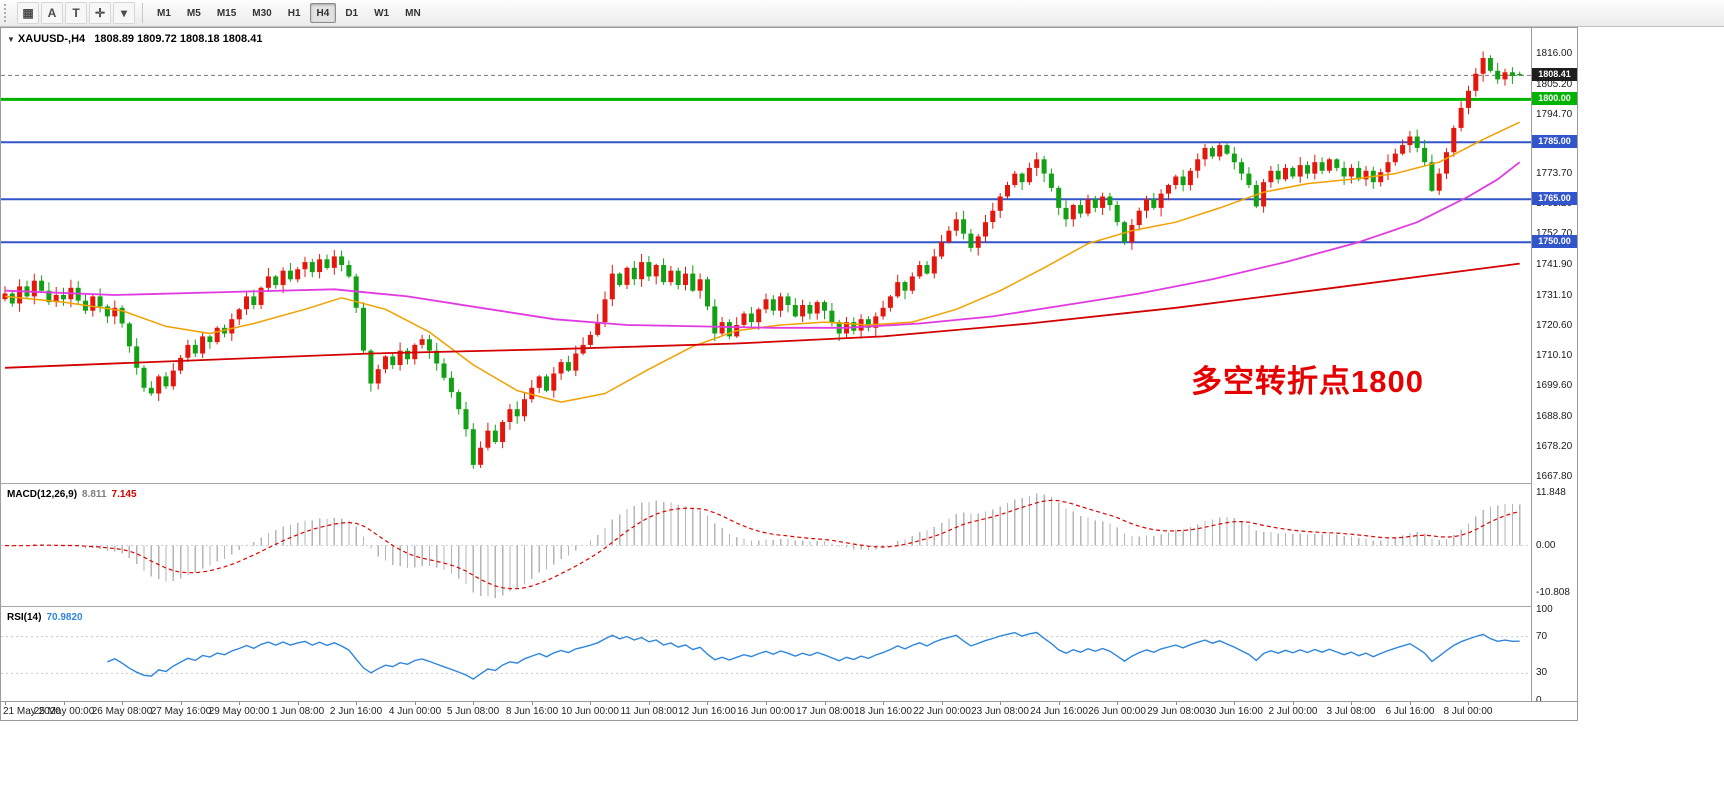 This screenshot has height=795, width=1724. What do you see at coordinates (1554, 114) in the screenshot?
I see `price-tick-label: 1794.70` at bounding box center [1554, 114].